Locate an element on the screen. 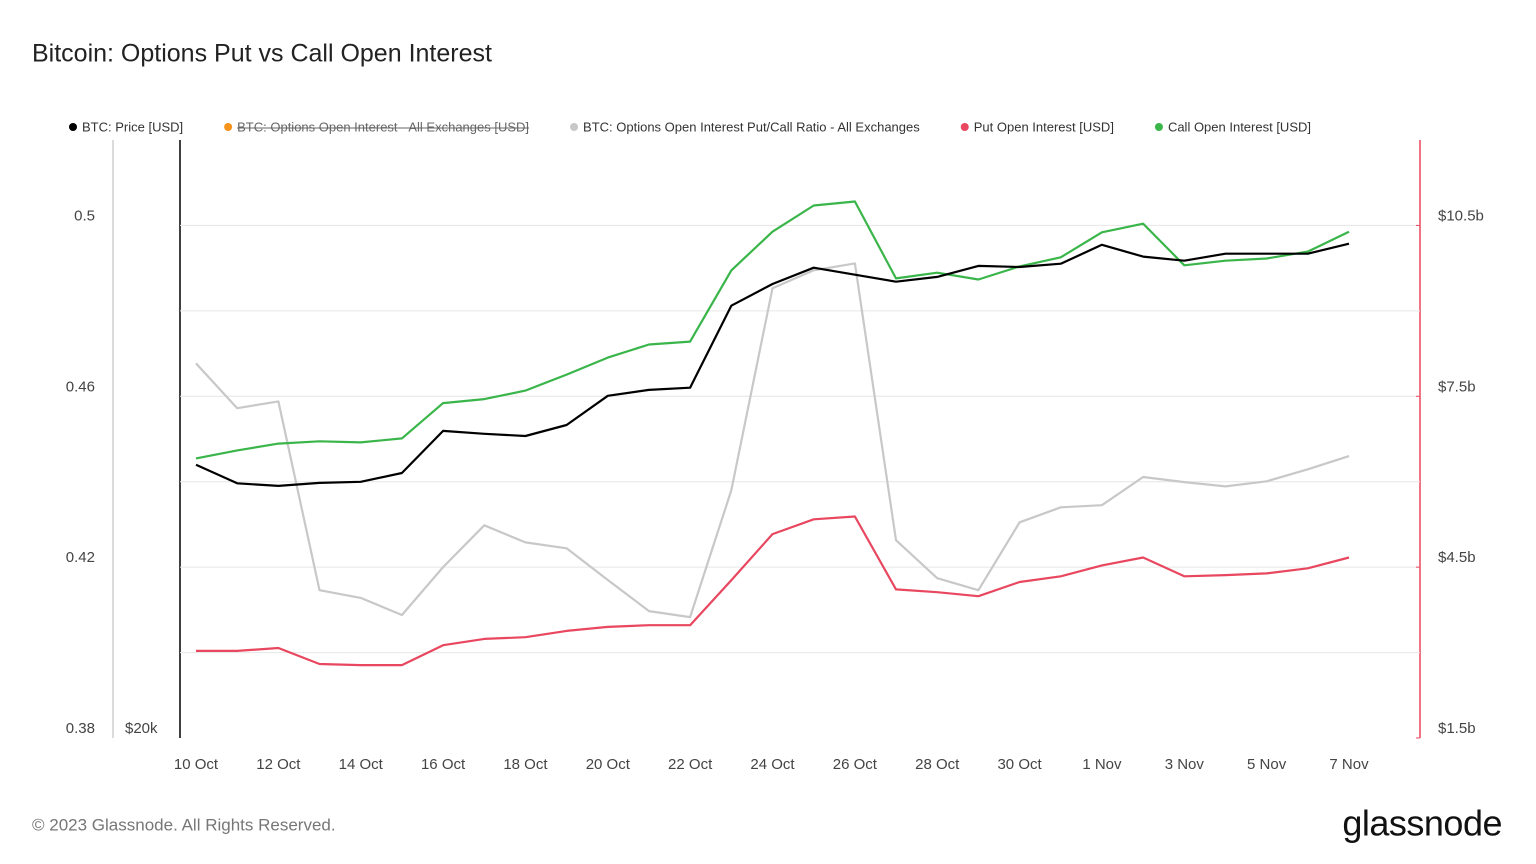  x-tick-label: 14 Oct is located at coordinates (361, 764).